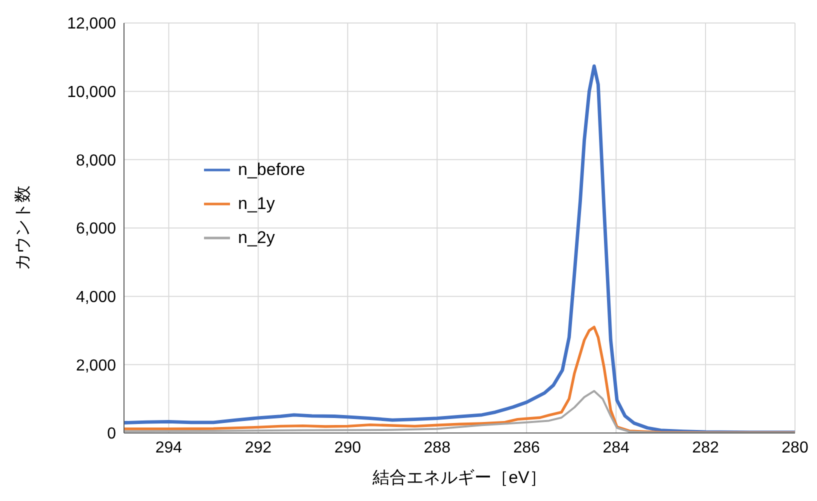 The height and width of the screenshot is (501, 817). I want to click on x-tick-label: 290, so click(348, 447).